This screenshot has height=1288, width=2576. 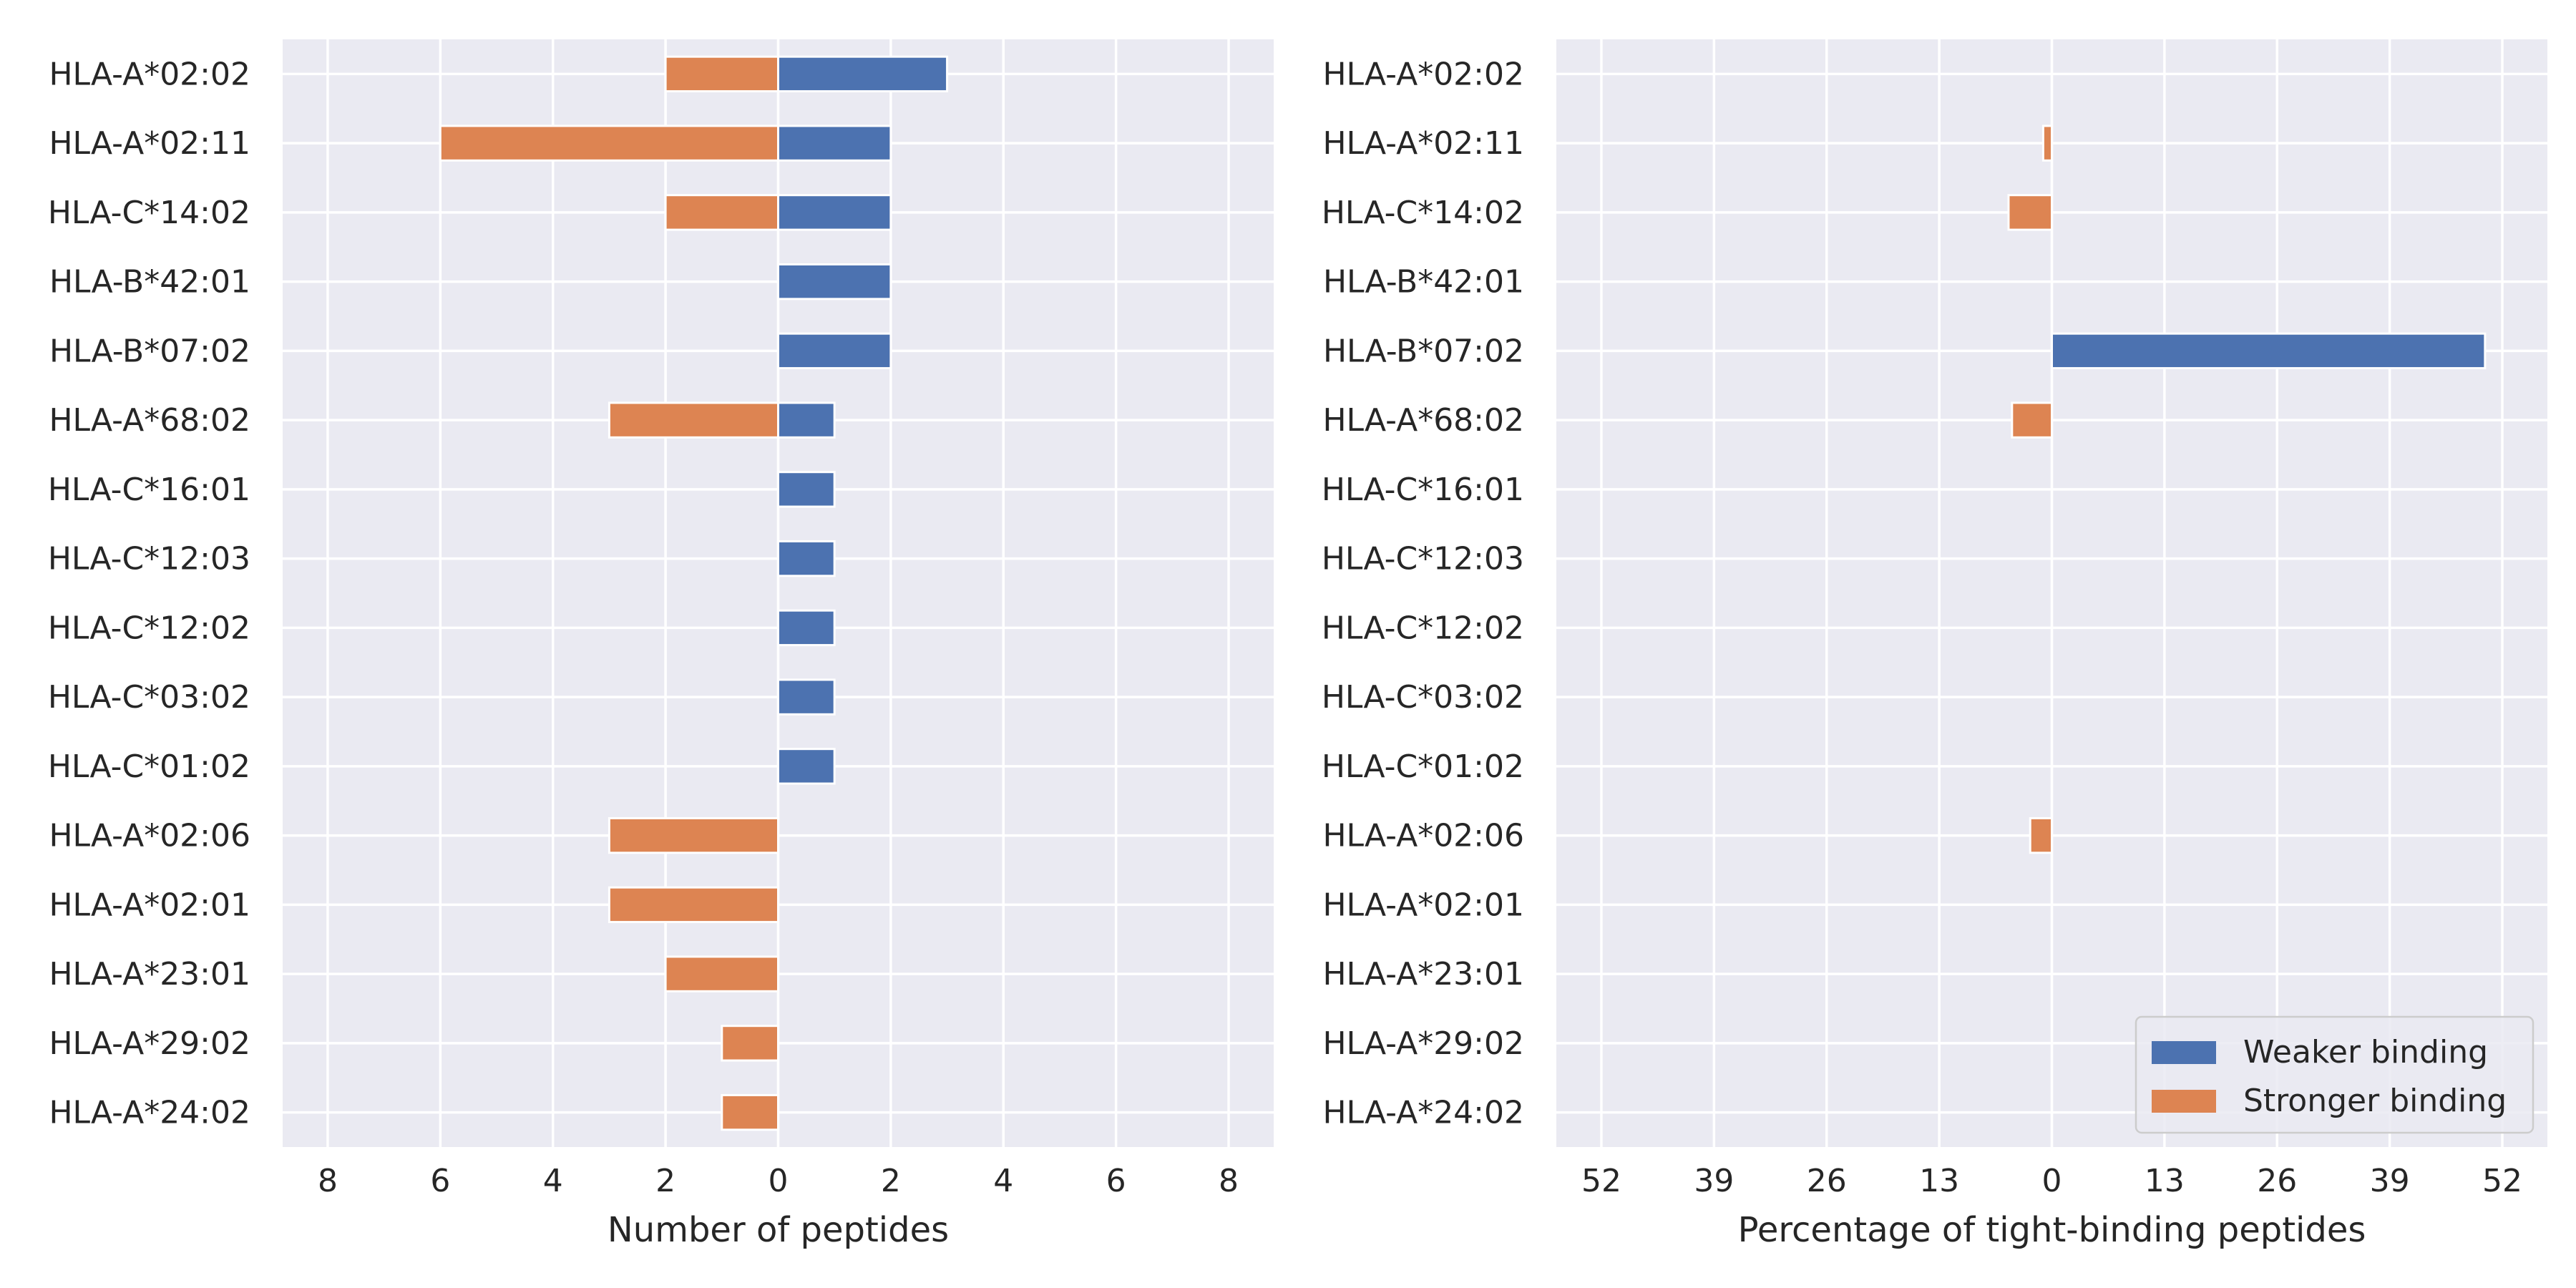 I want to click on legend: Weaker binding Stronger binding, so click(x=2334, y=1074).